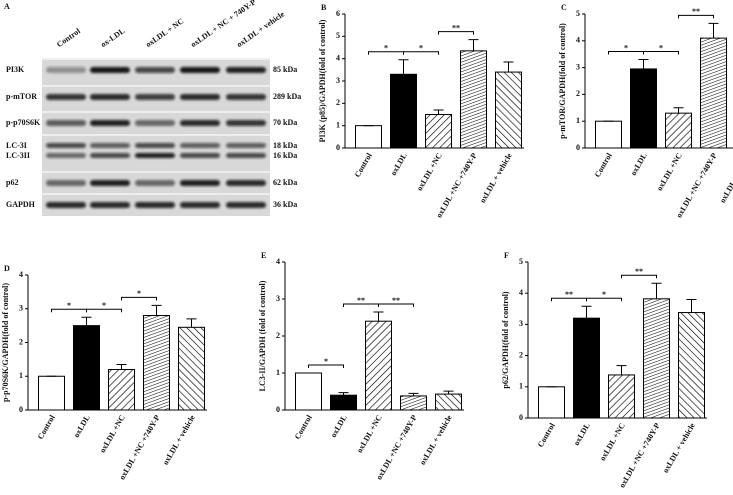 Image resolution: width=733 pixels, height=495 pixels. What do you see at coordinates (156, 137) in the screenshot?
I see `blot-membrane` at bounding box center [156, 137].